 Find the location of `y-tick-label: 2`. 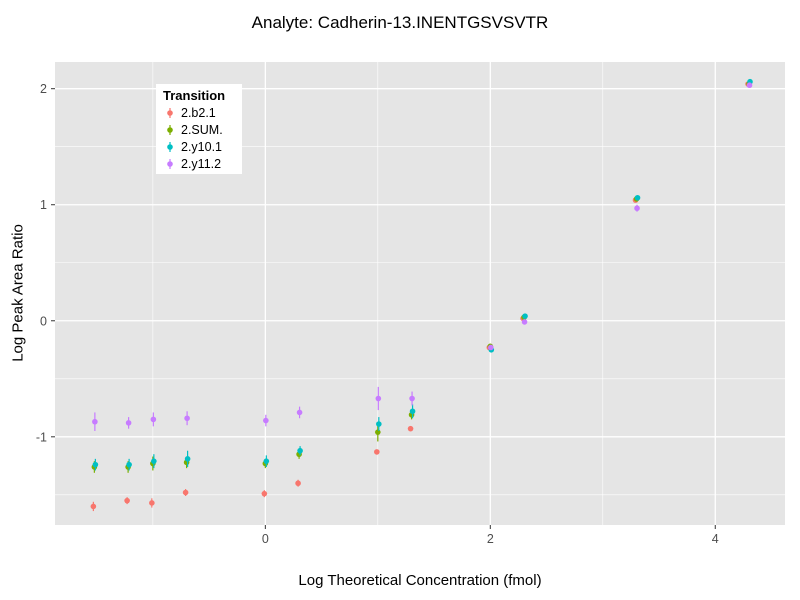

y-tick-label: 2 is located at coordinates (43, 89).